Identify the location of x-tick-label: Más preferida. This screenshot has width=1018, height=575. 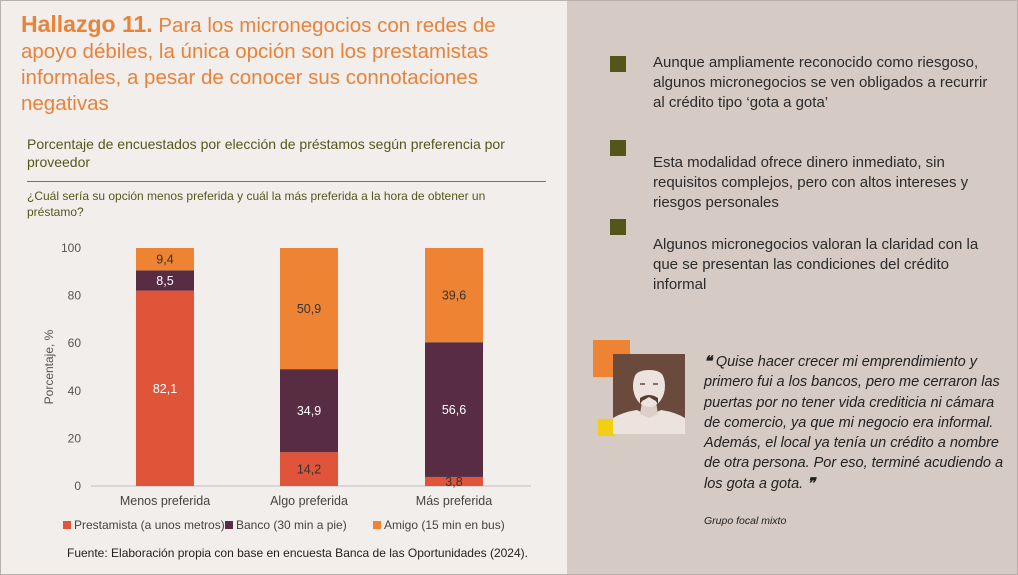
(454, 501).